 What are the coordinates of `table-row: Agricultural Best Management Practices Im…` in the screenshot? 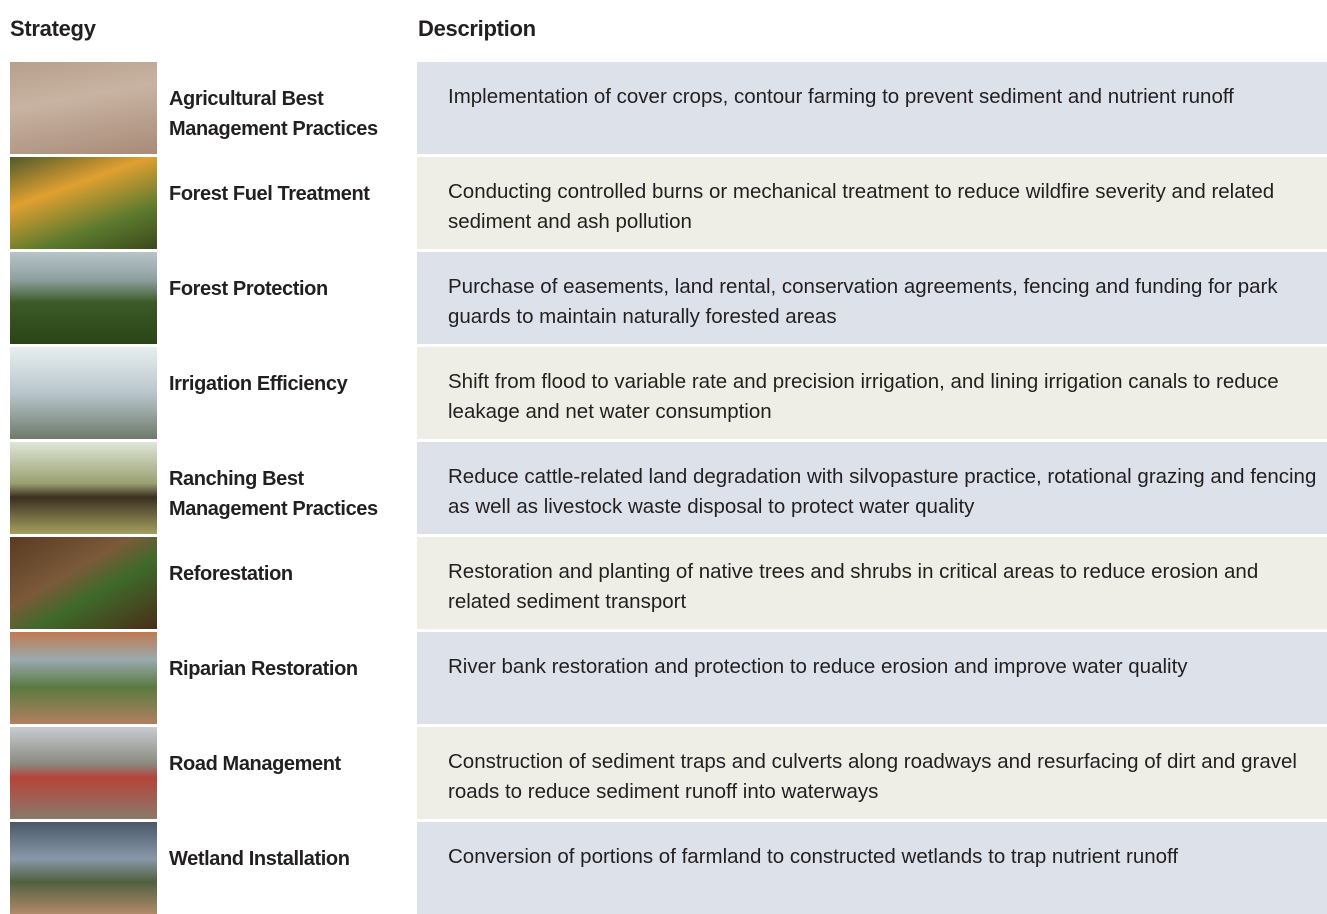 It's located at (663, 108).